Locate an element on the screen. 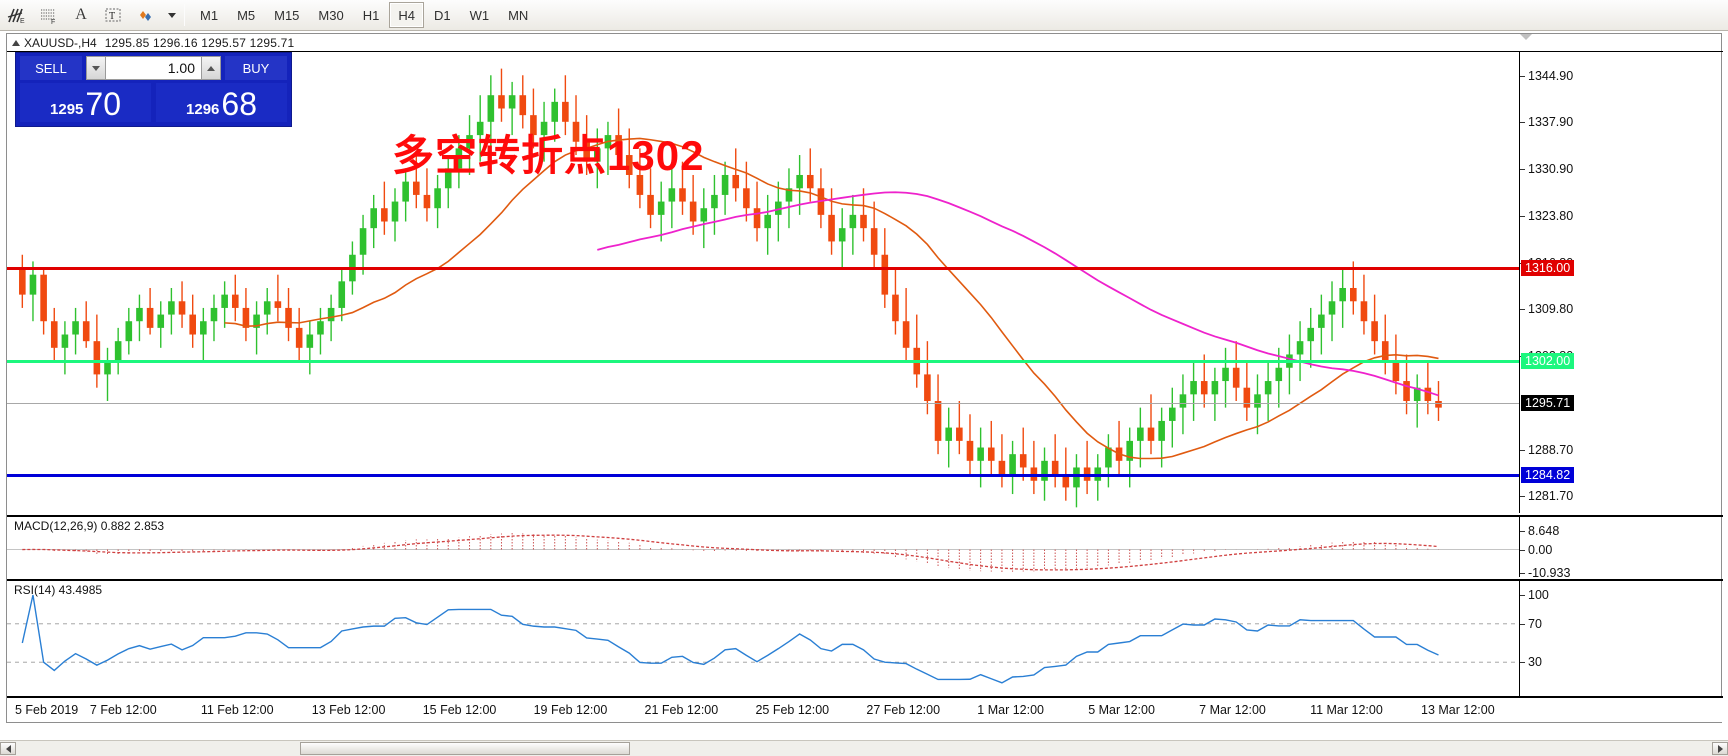 The image size is (1728, 756). price-tick: 1330.90 is located at coordinates (1546, 168).